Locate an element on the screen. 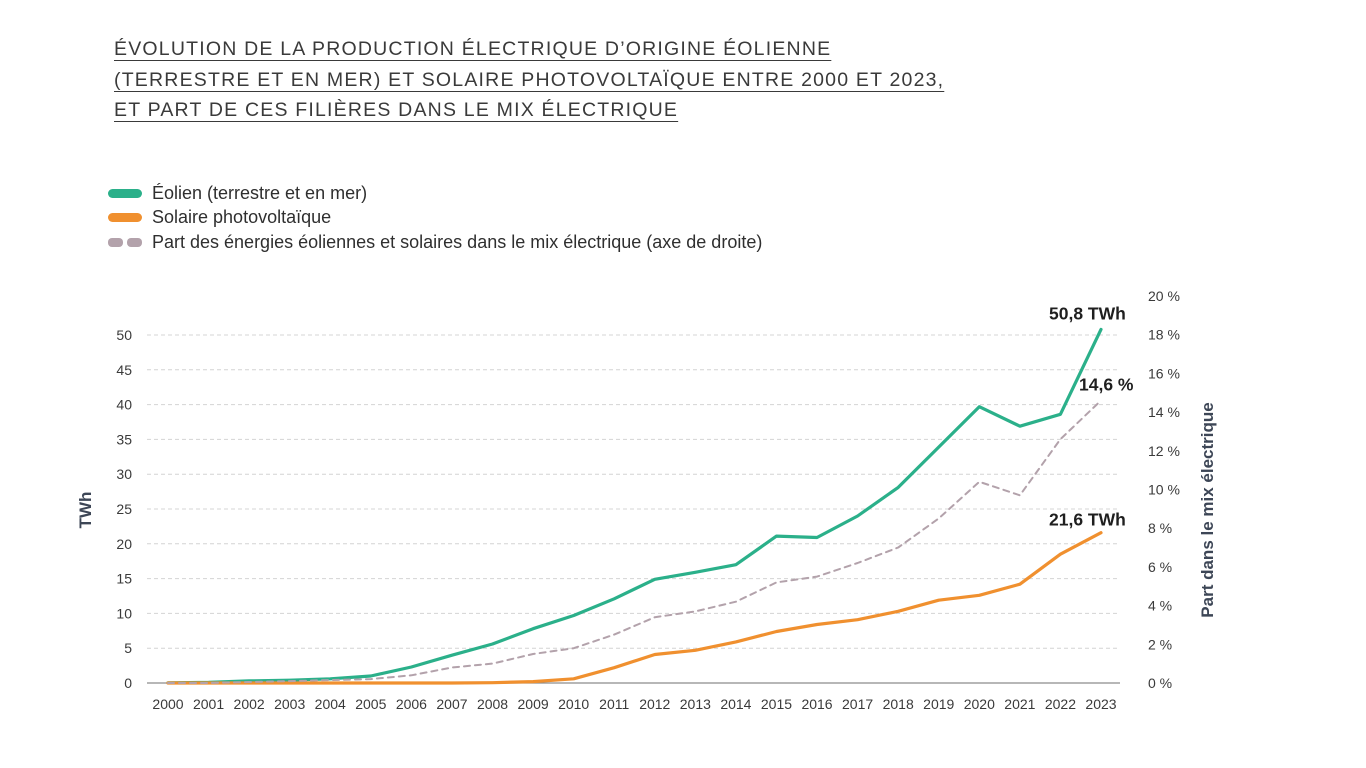  y-right-tick-label: 0 % is located at coordinates (1160, 683).